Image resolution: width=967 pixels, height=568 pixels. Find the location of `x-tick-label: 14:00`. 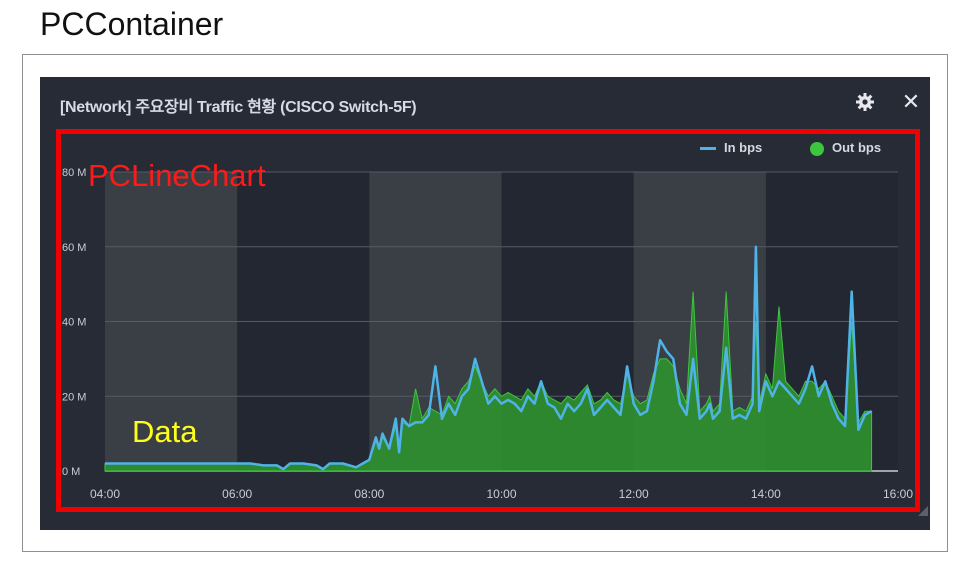

x-tick-label: 14:00 is located at coordinates (766, 494).